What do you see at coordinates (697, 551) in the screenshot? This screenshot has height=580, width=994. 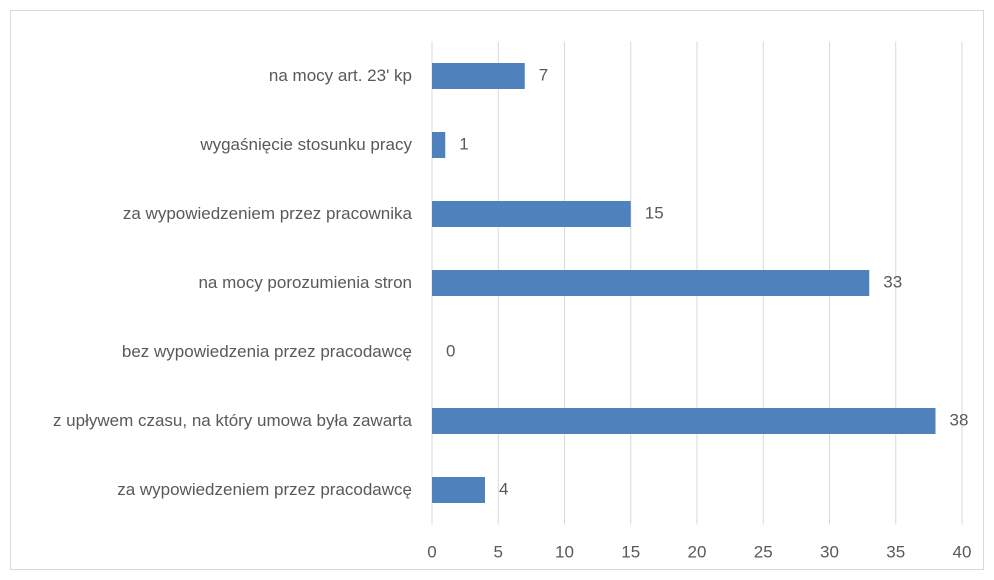 I see `x-tick-label: 20` at bounding box center [697, 551].